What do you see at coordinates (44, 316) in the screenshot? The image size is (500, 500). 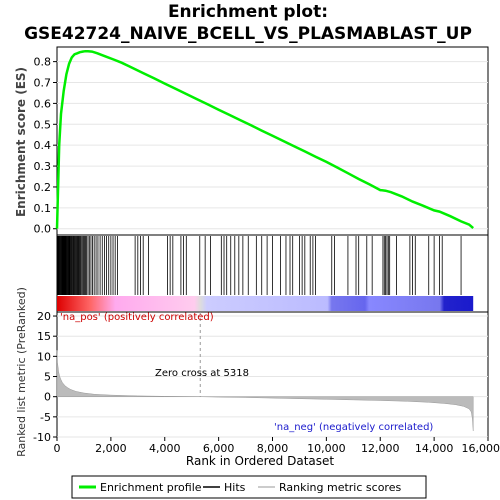 I see `rank-y-tick-label: 20` at bounding box center [44, 316].